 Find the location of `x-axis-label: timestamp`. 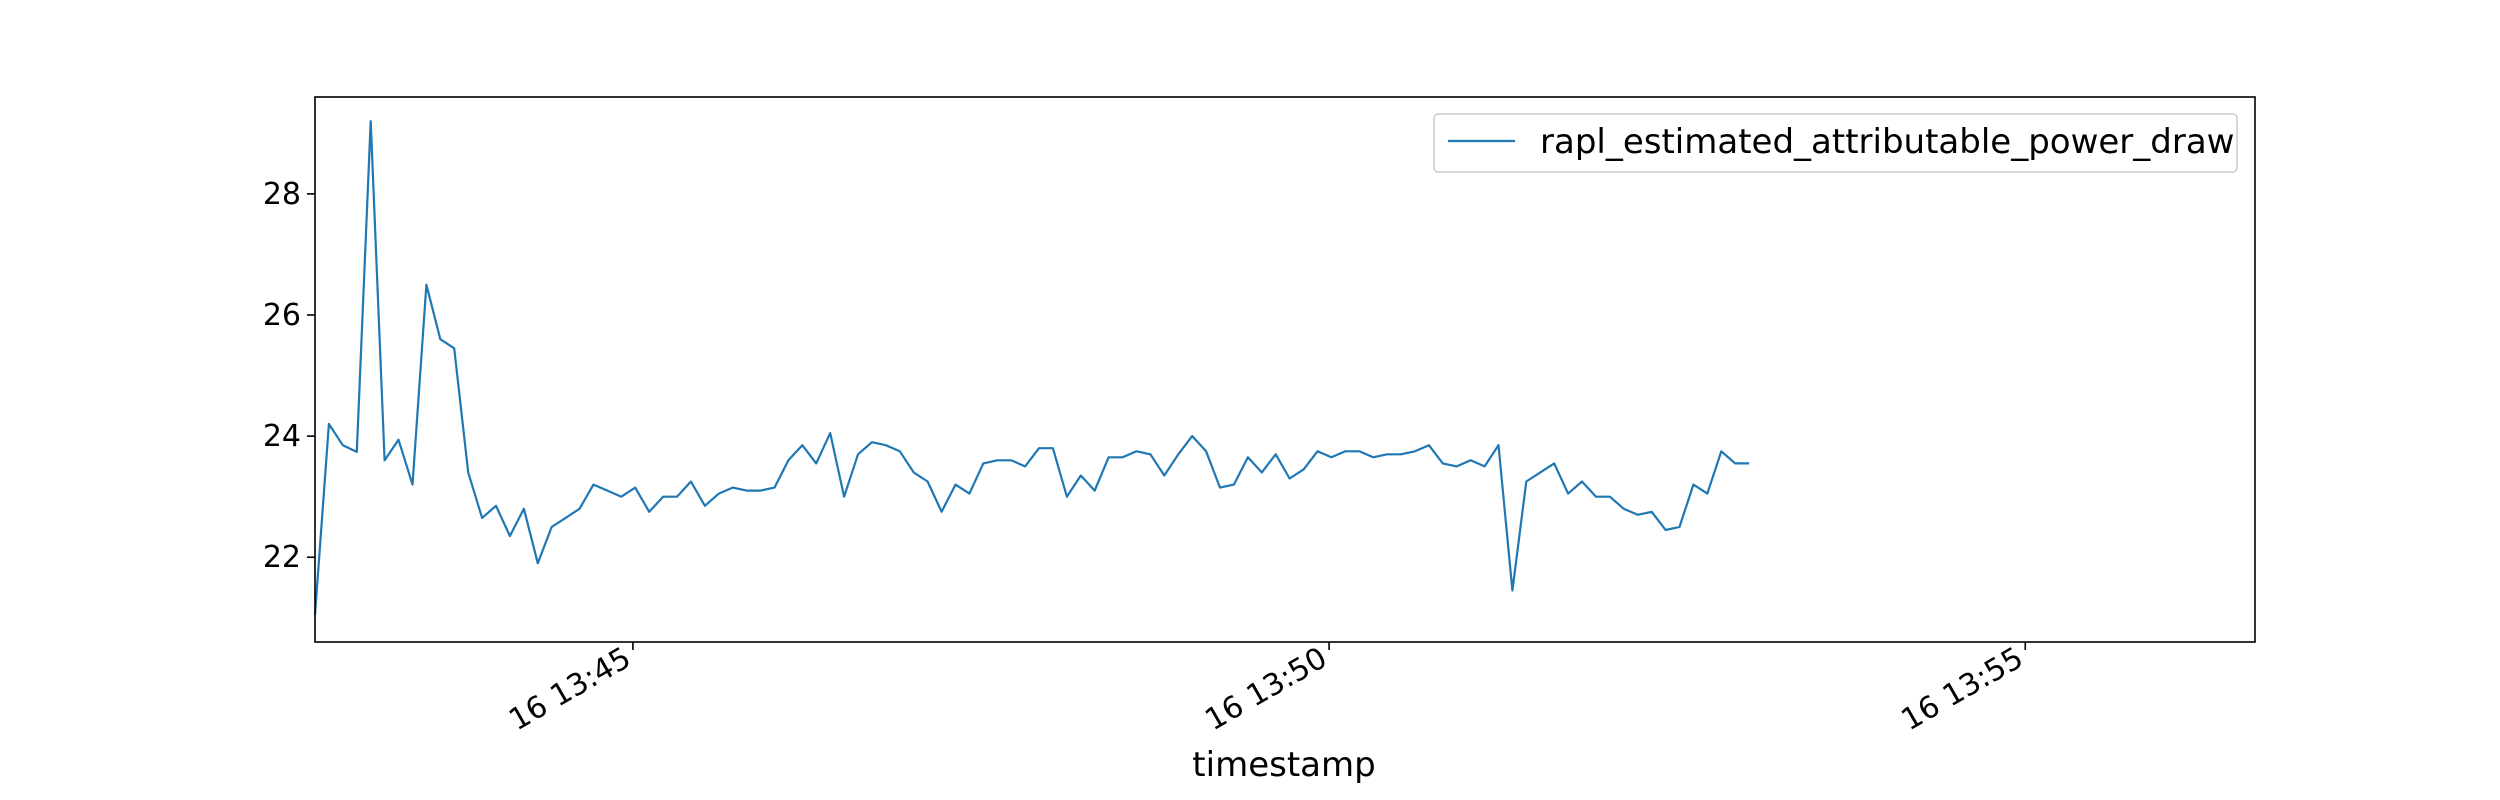

x-axis-label: timestamp is located at coordinates (1283, 765).